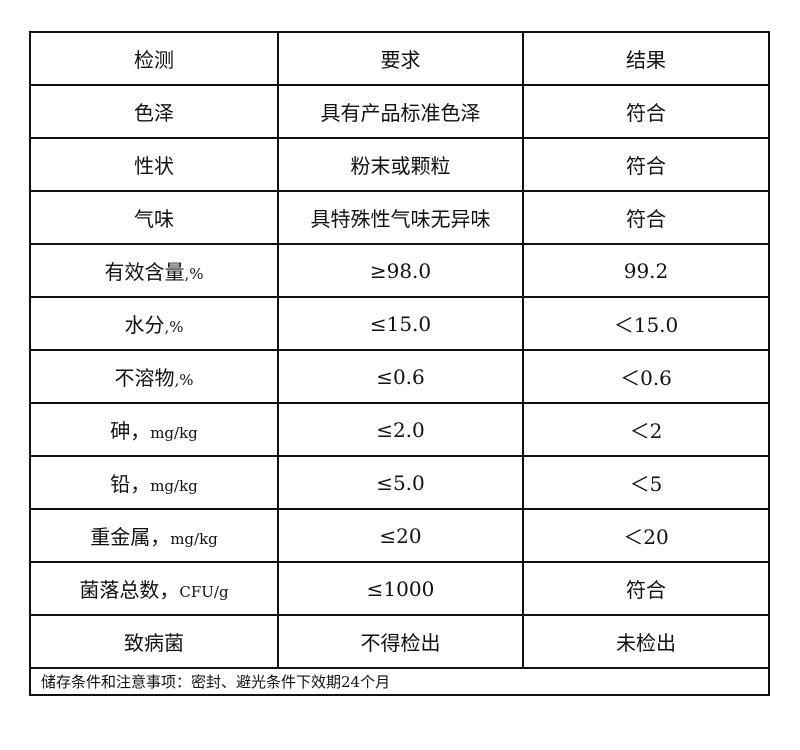  What do you see at coordinates (144, 325) in the screenshot?
I see `item-name: 水分` at bounding box center [144, 325].